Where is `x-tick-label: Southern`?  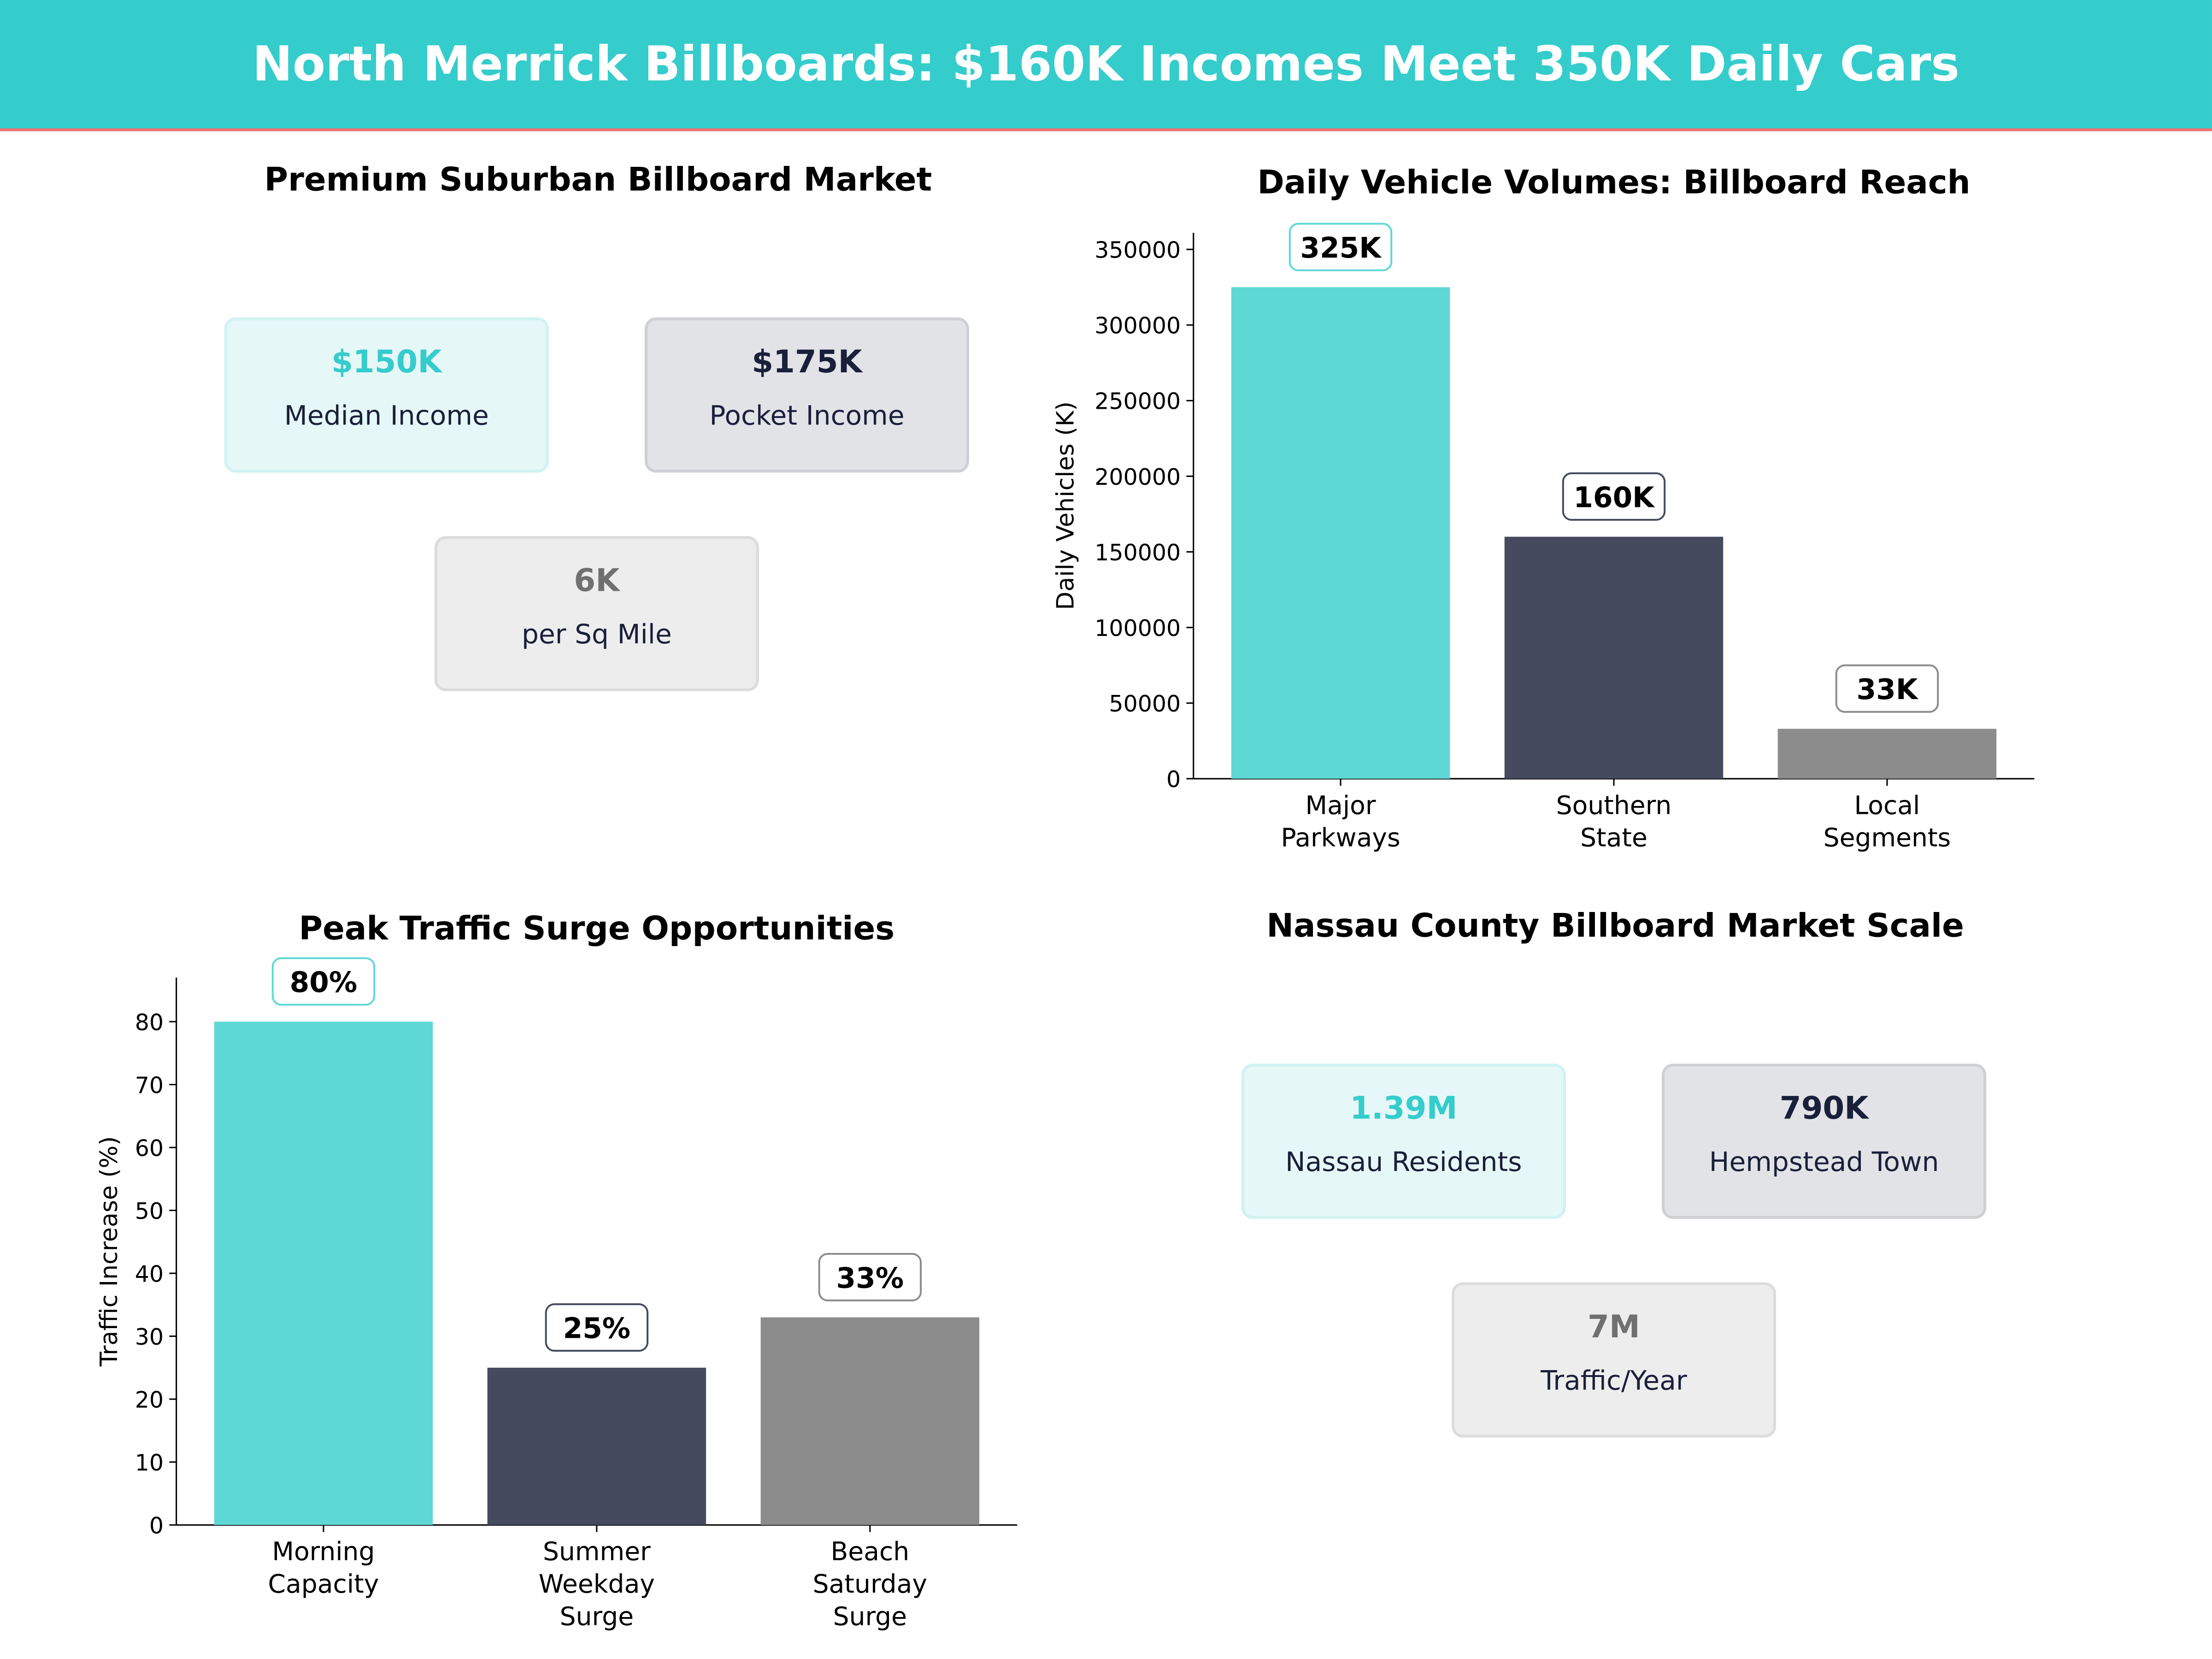 x-tick-label: Southern is located at coordinates (1614, 805).